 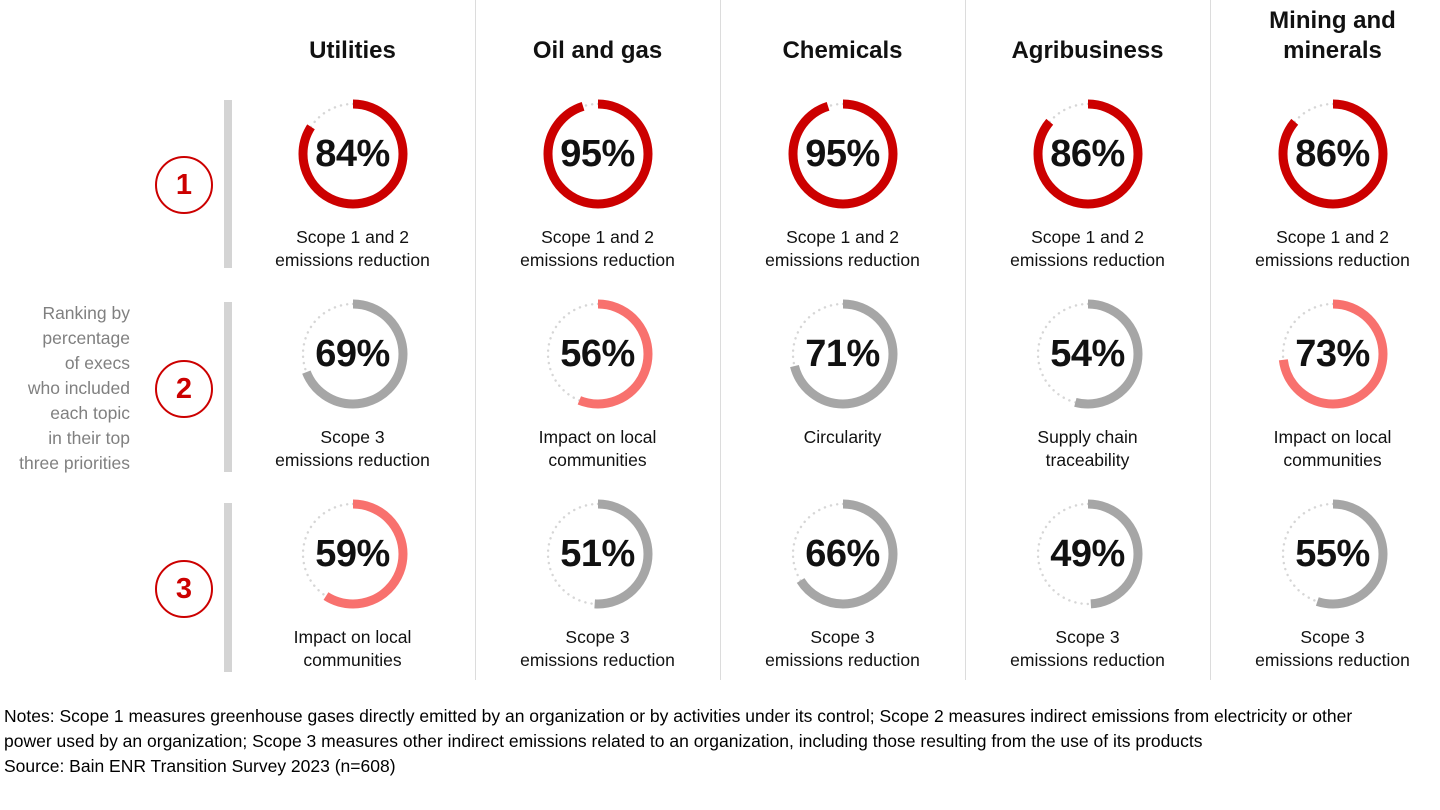 I want to click on gauge-cell-utilities-rank-3: 59% Impact on local communities, so click(x=352, y=585).